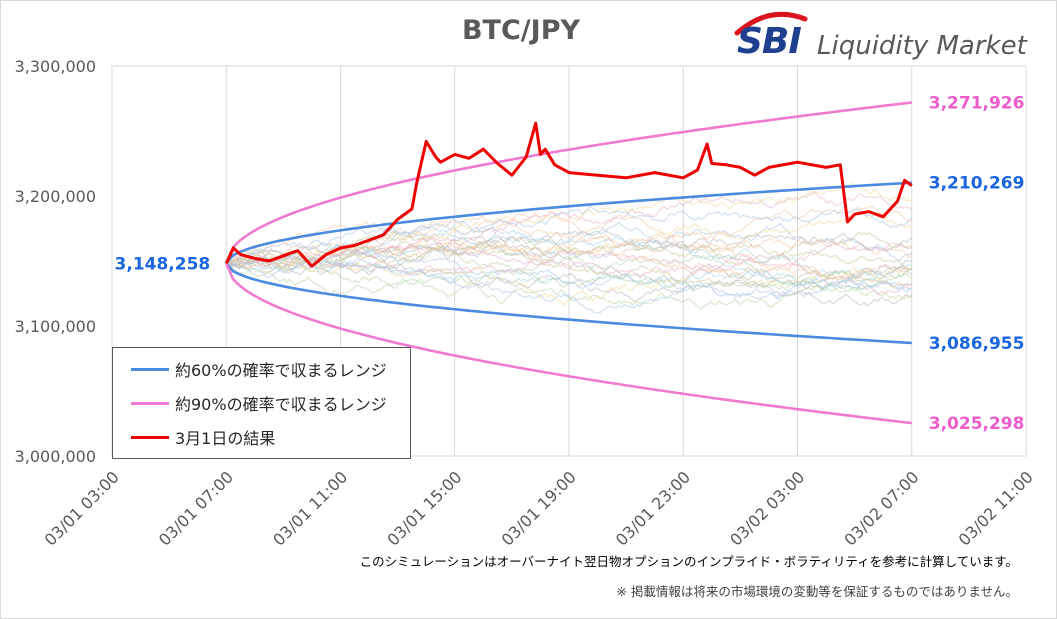 Image resolution: width=1057 pixels, height=619 pixels. What do you see at coordinates (977, 184) in the screenshot?
I see `upper-60-label: 3,210,269` at bounding box center [977, 184].